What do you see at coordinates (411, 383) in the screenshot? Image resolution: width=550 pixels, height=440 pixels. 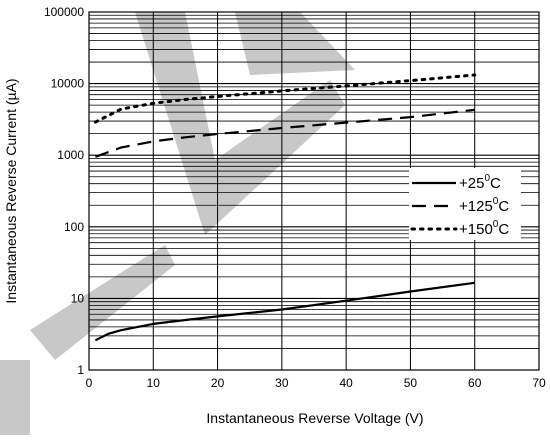 I see `x-tick-label: 50` at bounding box center [411, 383].